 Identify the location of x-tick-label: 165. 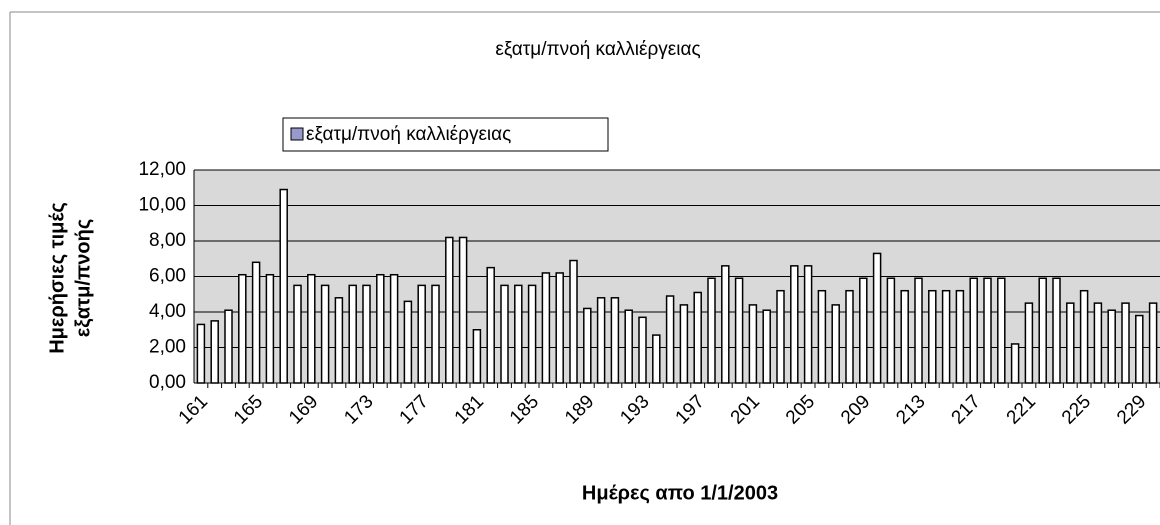
(248, 409).